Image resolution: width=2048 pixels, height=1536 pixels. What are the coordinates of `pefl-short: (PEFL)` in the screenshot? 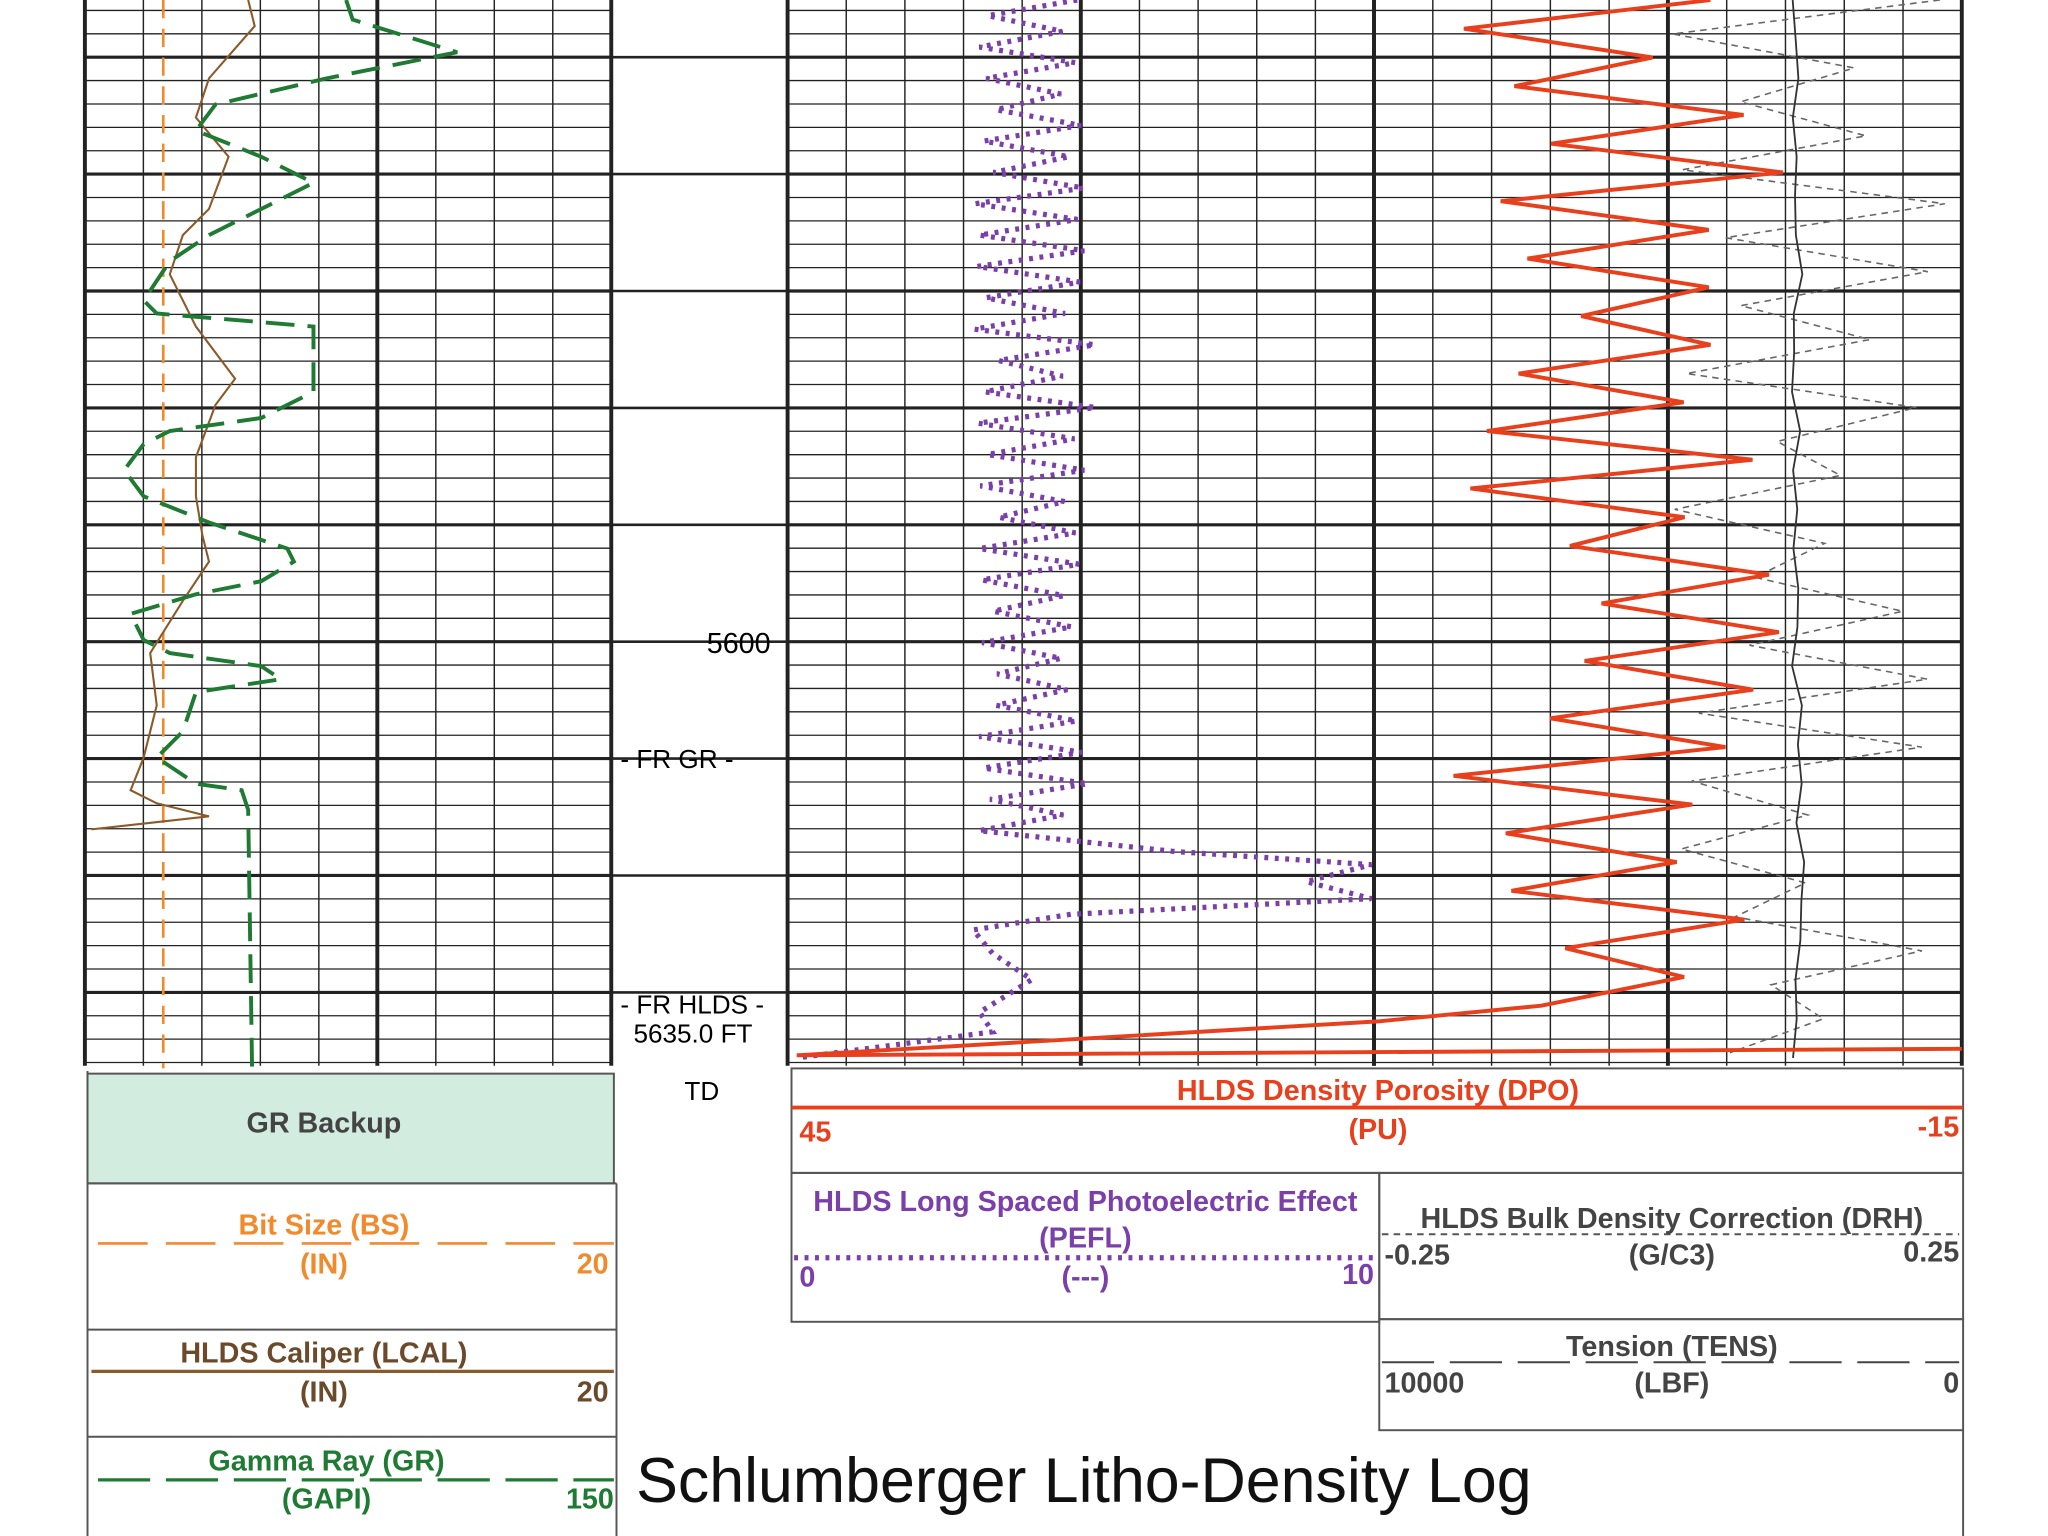 It's located at (1085, 1238).